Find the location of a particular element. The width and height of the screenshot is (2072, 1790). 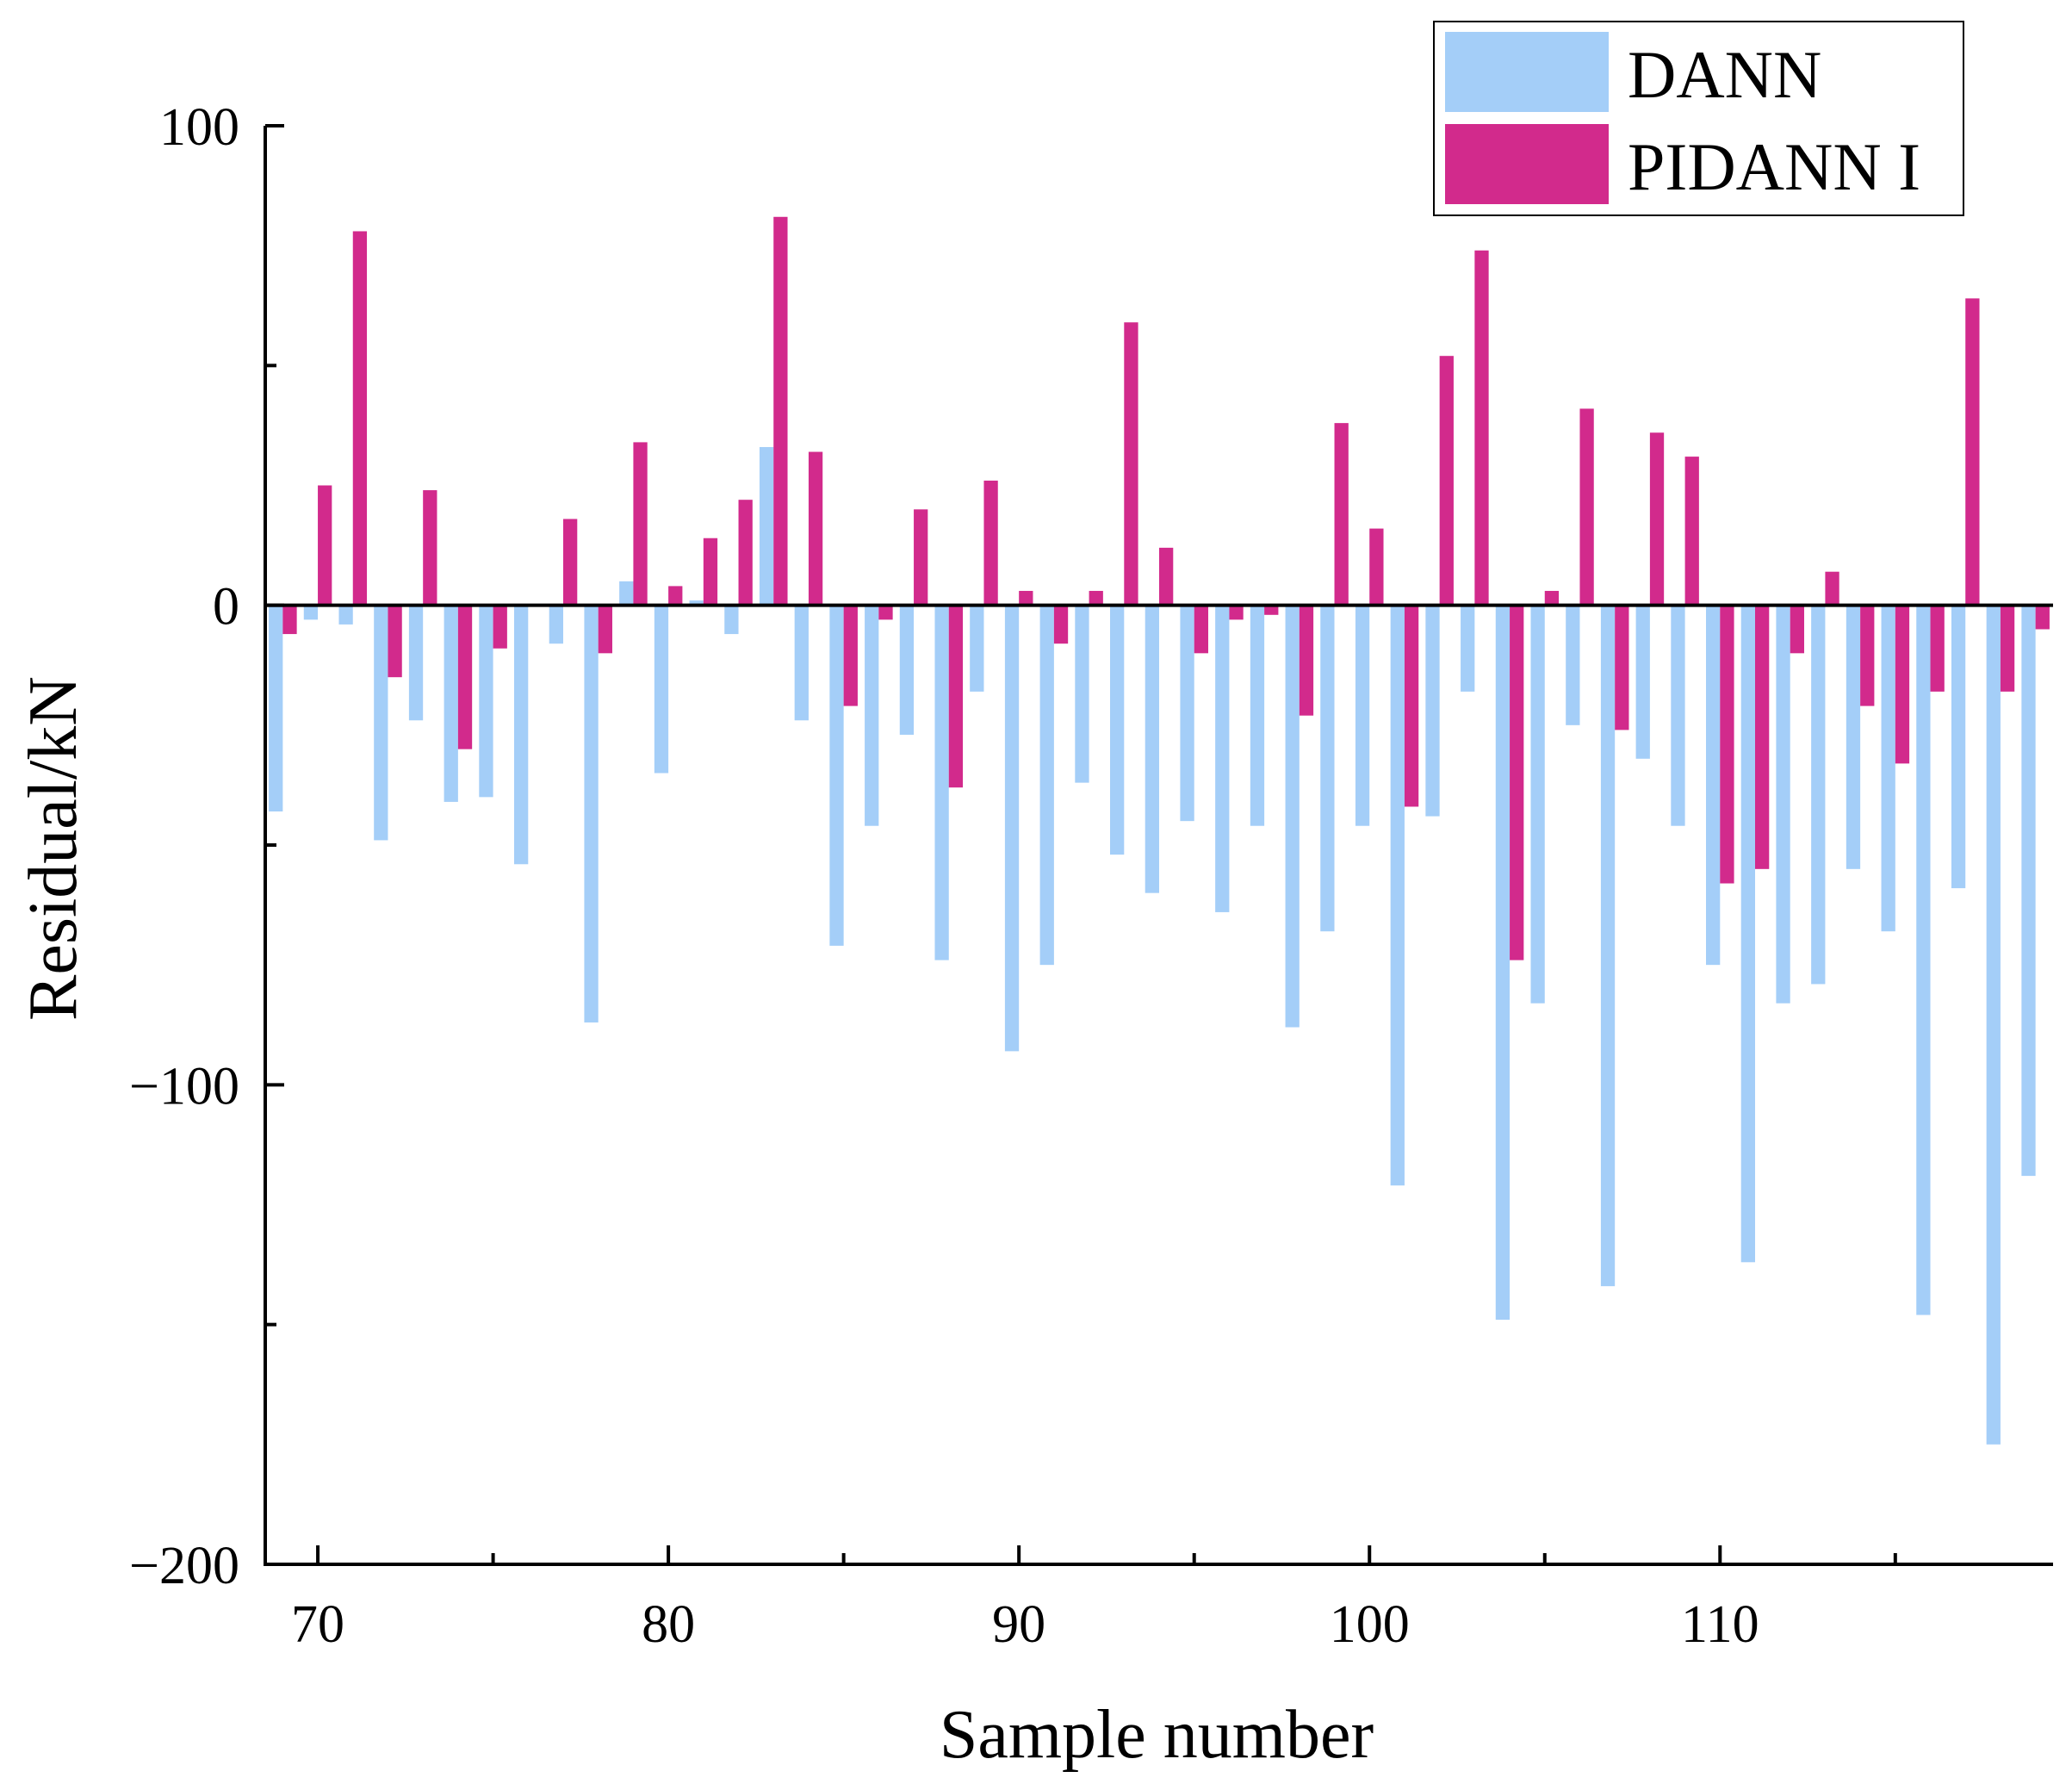

legend-swatch-pidann is located at coordinates (1527, 164).